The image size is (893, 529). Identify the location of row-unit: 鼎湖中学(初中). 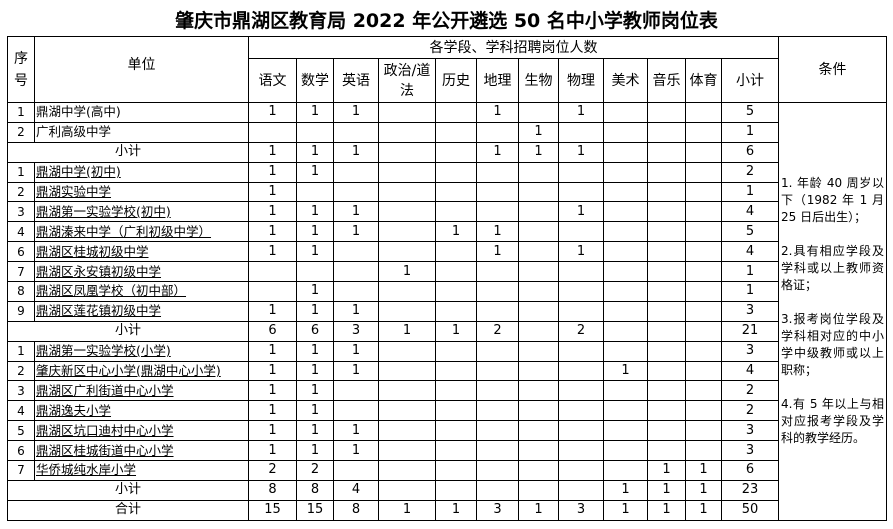
(141, 172).